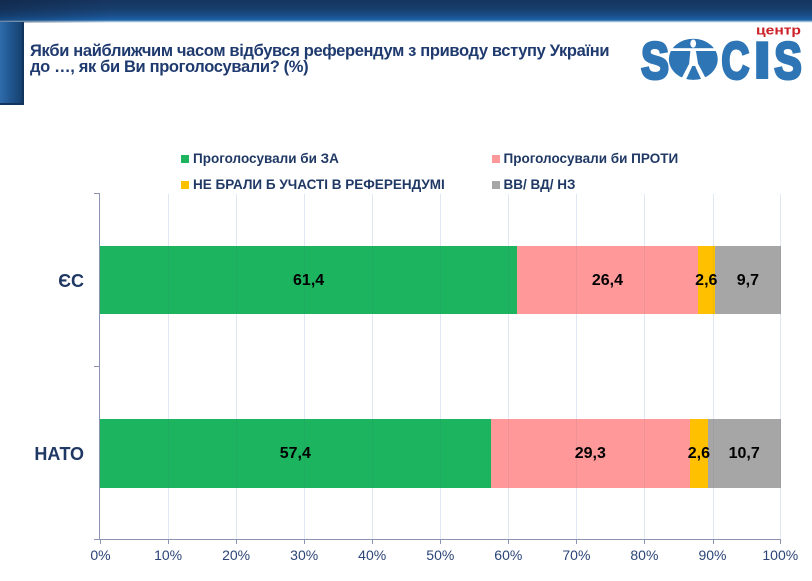 The width and height of the screenshot is (812, 581). What do you see at coordinates (778, 32) in the screenshot?
I see `svg-text: центр` at bounding box center [778, 32].